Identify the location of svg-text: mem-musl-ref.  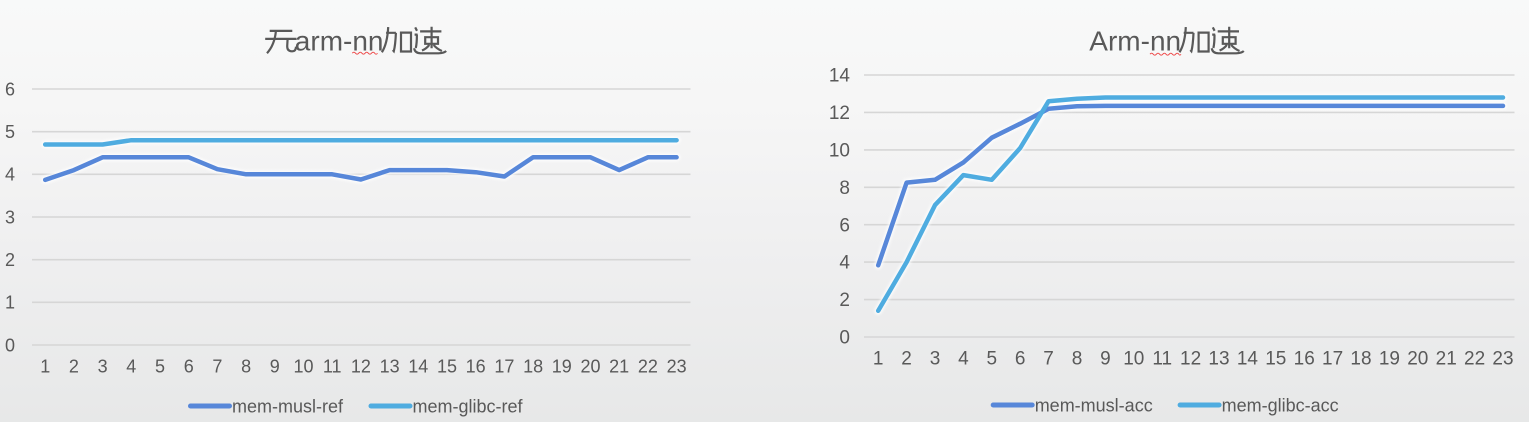
(288, 406).